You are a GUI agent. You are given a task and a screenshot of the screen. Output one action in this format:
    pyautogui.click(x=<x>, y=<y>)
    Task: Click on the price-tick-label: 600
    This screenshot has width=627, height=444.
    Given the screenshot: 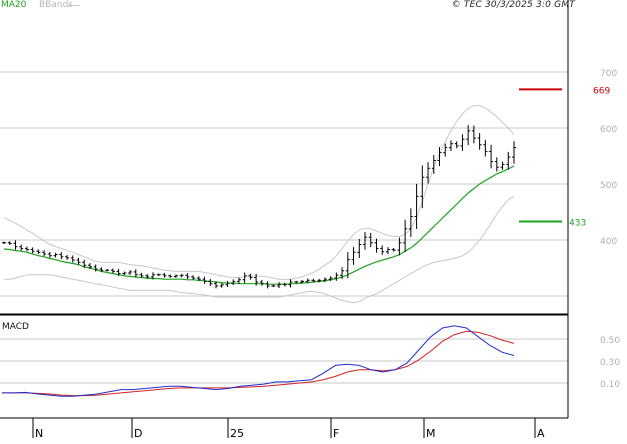 What is the action you would take?
    pyautogui.click(x=608, y=130)
    